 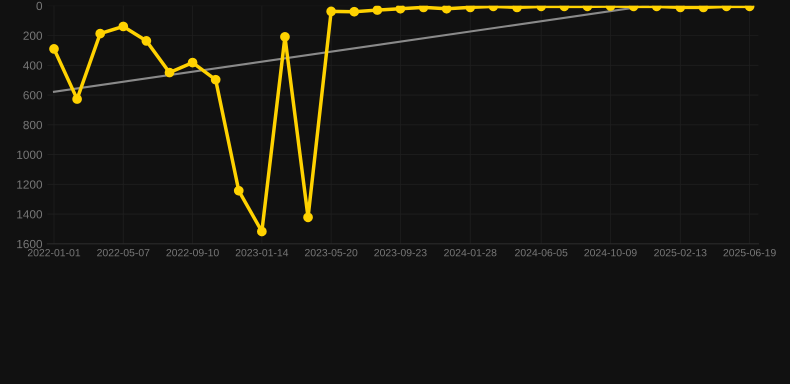 What do you see at coordinates (262, 252) in the screenshot?
I see `x-tick-label: 2023-01-14` at bounding box center [262, 252].